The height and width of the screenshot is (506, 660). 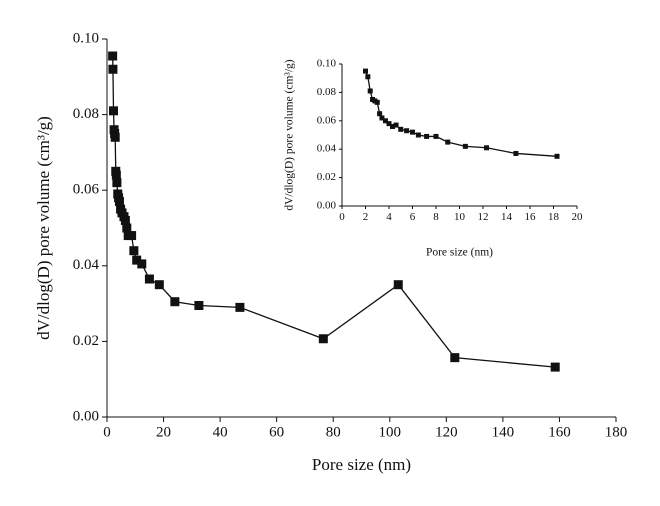 I want to click on x-tick-label: 18, so click(x=554, y=217).